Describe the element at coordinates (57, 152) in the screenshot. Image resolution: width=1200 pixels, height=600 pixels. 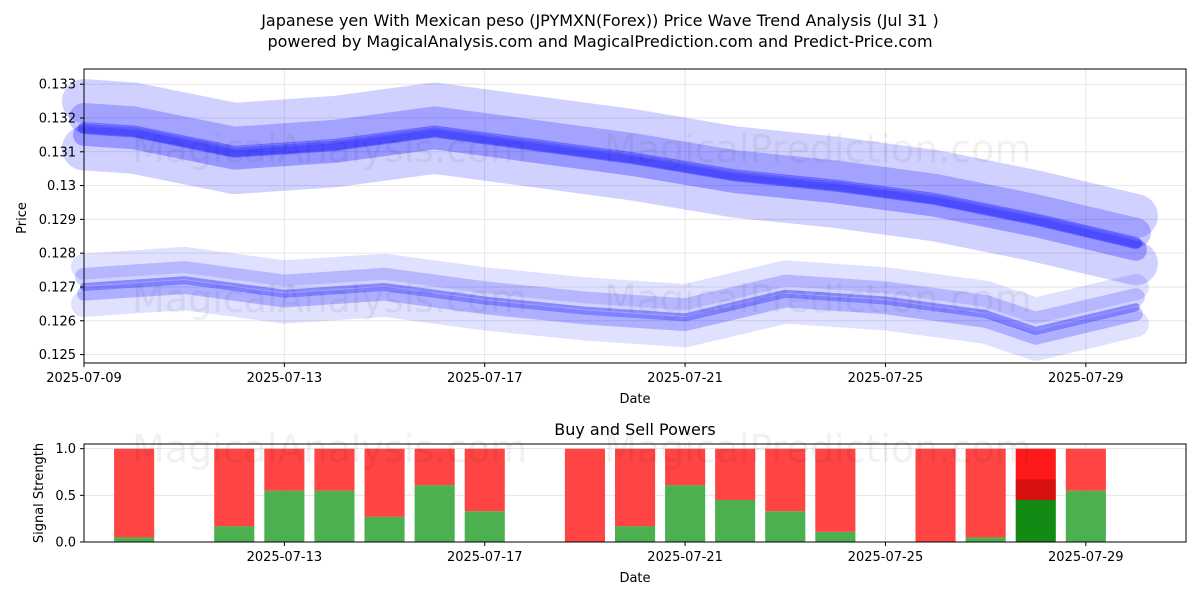
I see `price-y-tick-label: 0.131` at that location.